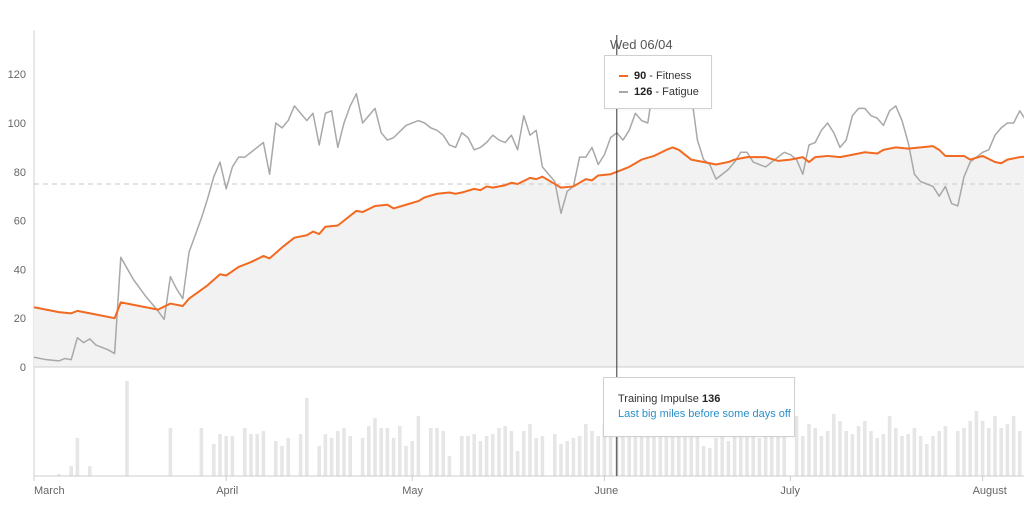  I want to click on month-label: April, so click(227, 491).